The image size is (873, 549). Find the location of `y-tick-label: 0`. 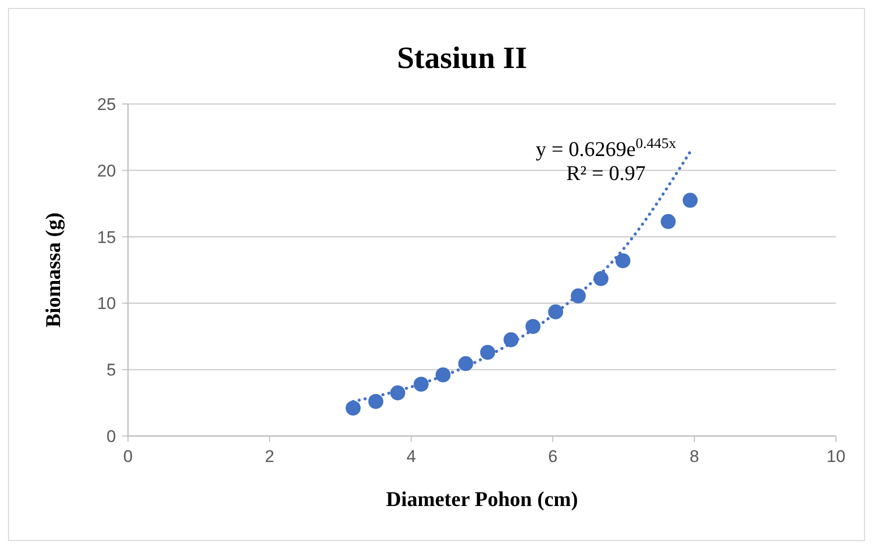

y-tick-label: 0 is located at coordinates (111, 436).